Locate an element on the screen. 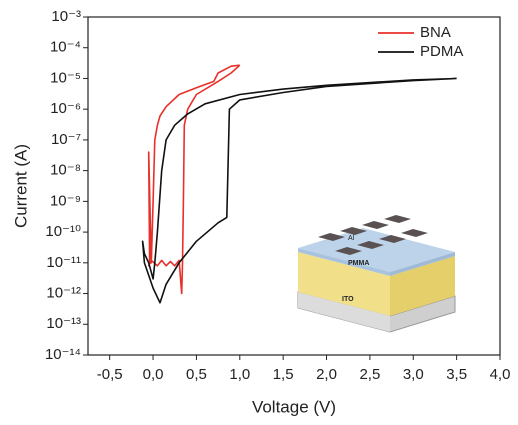  x-tick-label: -0,5 is located at coordinates (110, 374).